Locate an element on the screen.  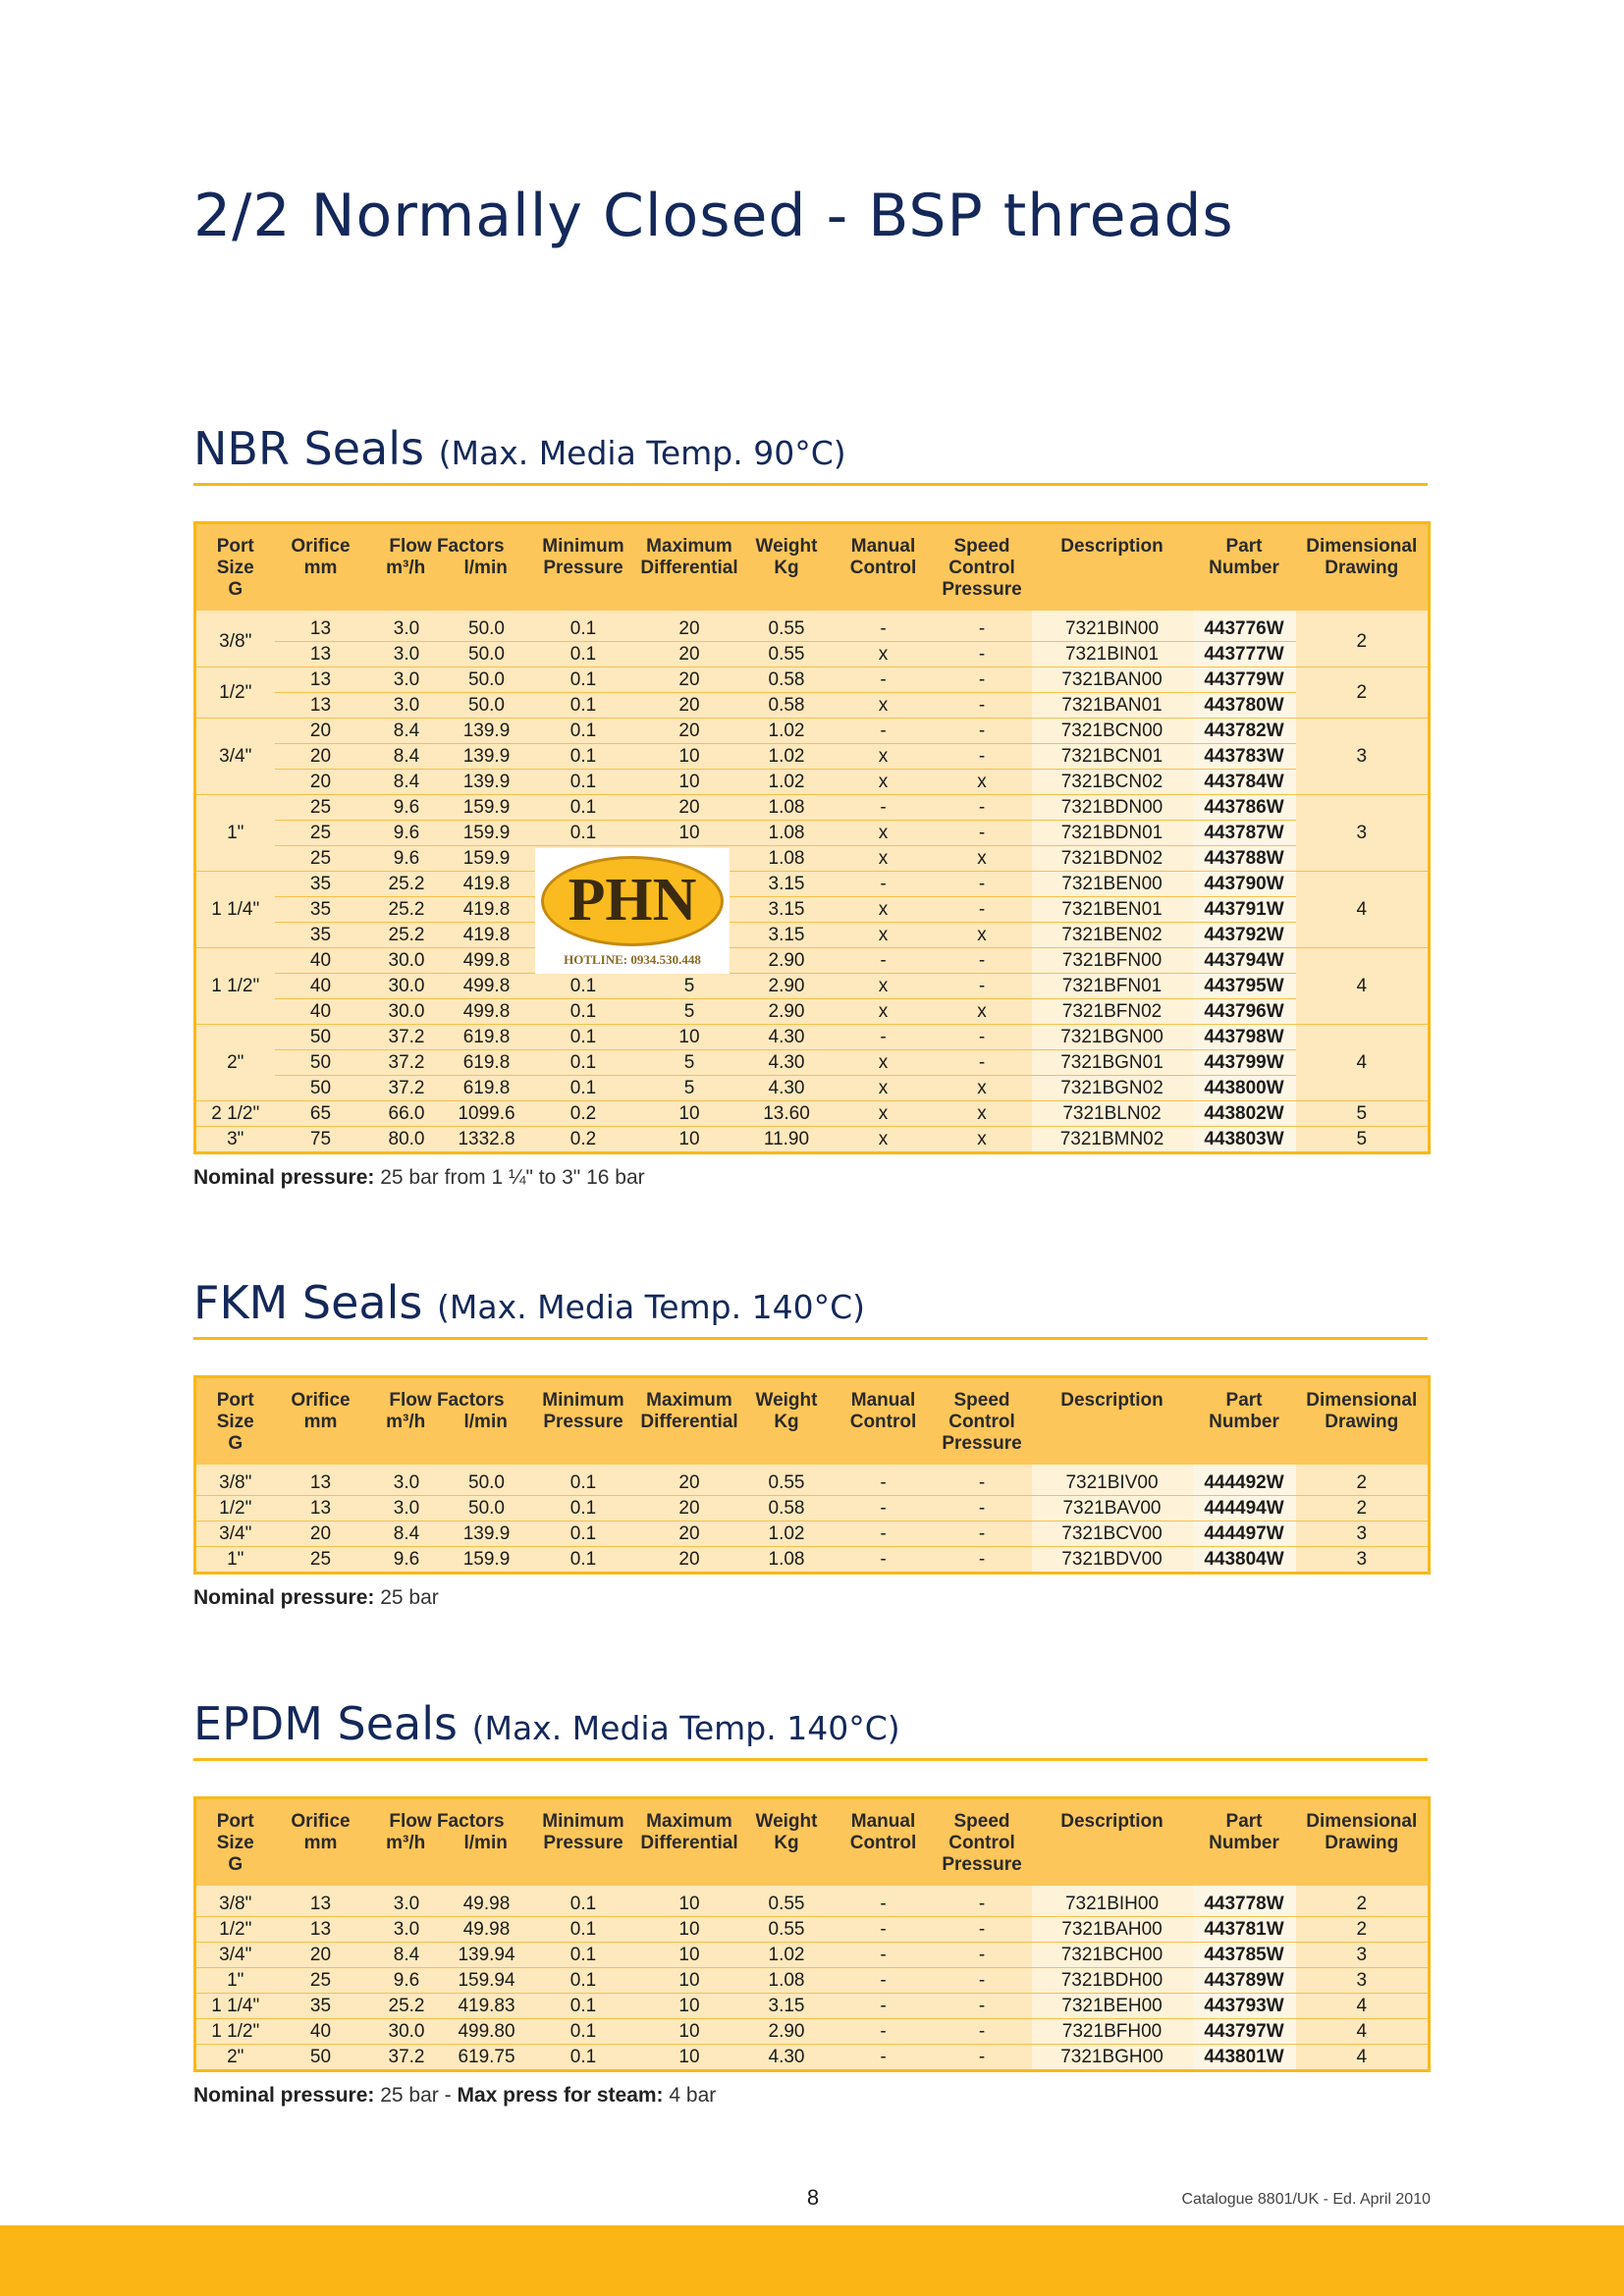
header-line: Pressure is located at coordinates (982, 1443).